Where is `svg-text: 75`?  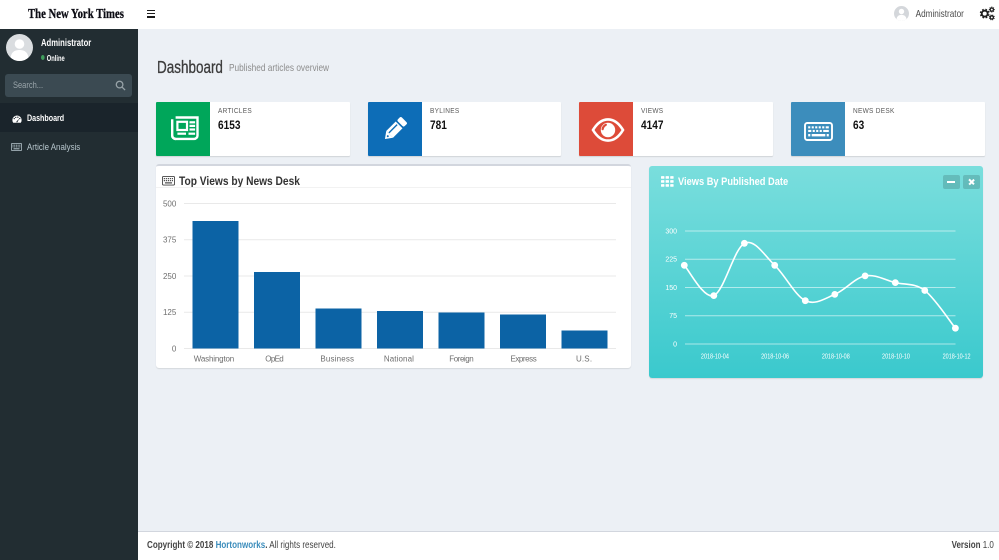 svg-text: 75 is located at coordinates (673, 316).